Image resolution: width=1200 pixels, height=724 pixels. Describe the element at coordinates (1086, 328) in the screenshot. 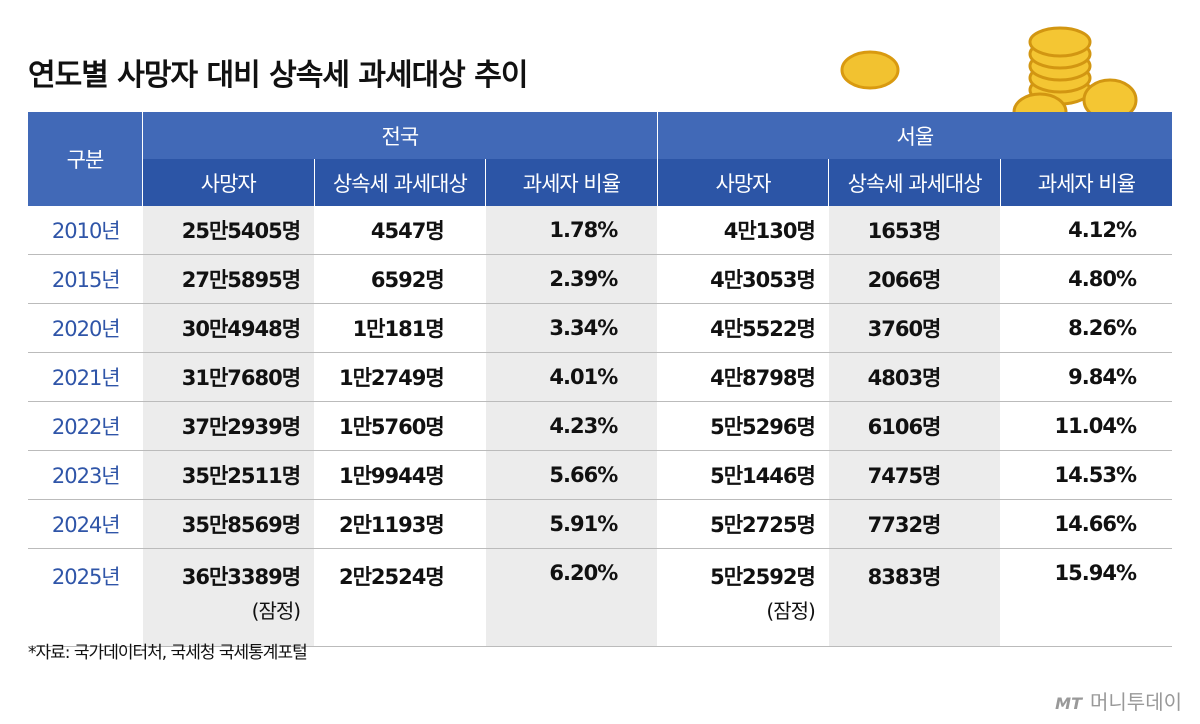

I see `cell: 8.26%` at that location.